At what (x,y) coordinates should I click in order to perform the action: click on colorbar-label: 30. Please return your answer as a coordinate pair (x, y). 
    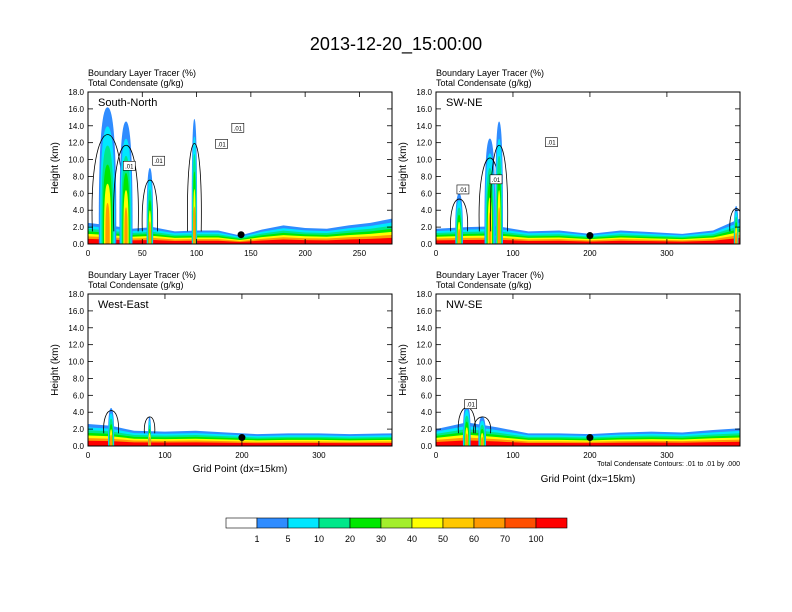
    Looking at the image, I should click on (381, 539).